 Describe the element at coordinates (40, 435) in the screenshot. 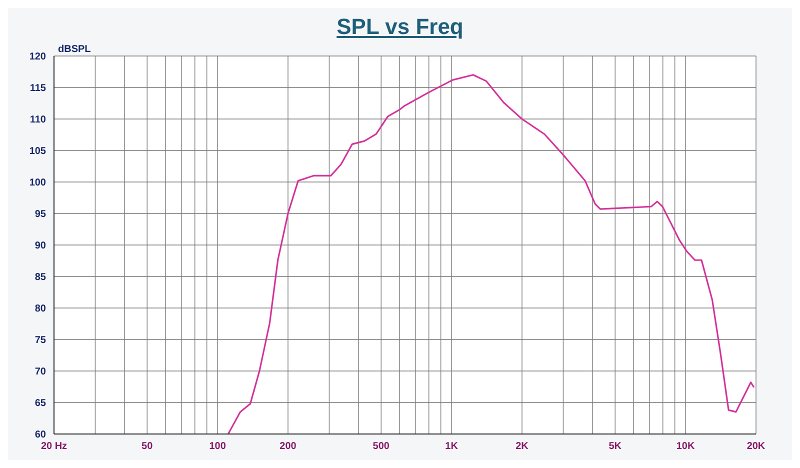

I see `y-tick-label: 60` at that location.